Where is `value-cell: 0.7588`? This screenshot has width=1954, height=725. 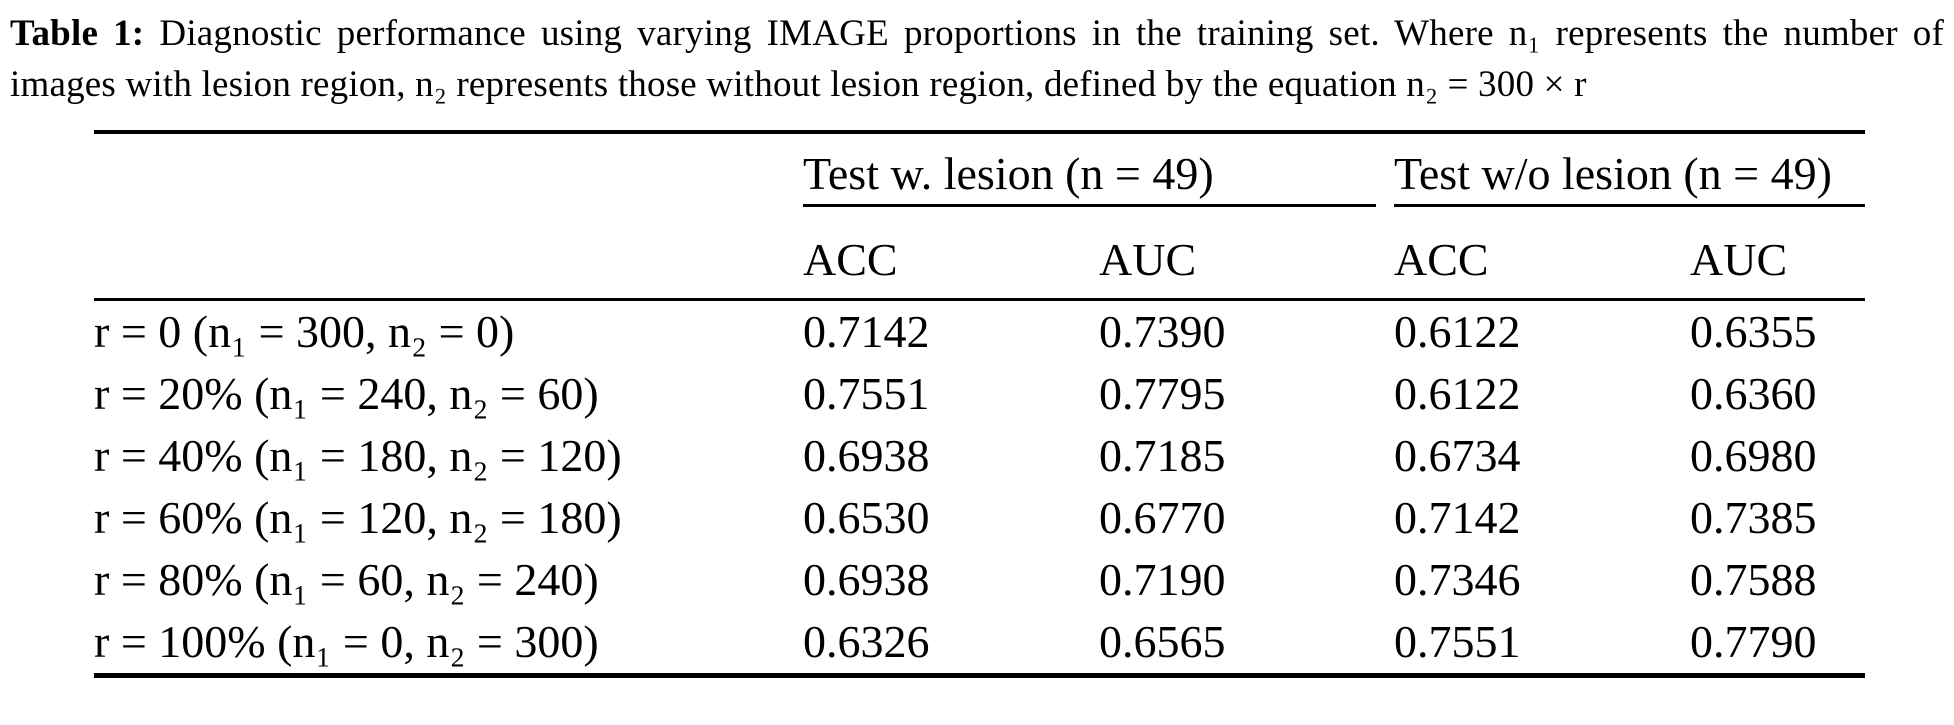 value-cell: 0.7588 is located at coordinates (1753, 579).